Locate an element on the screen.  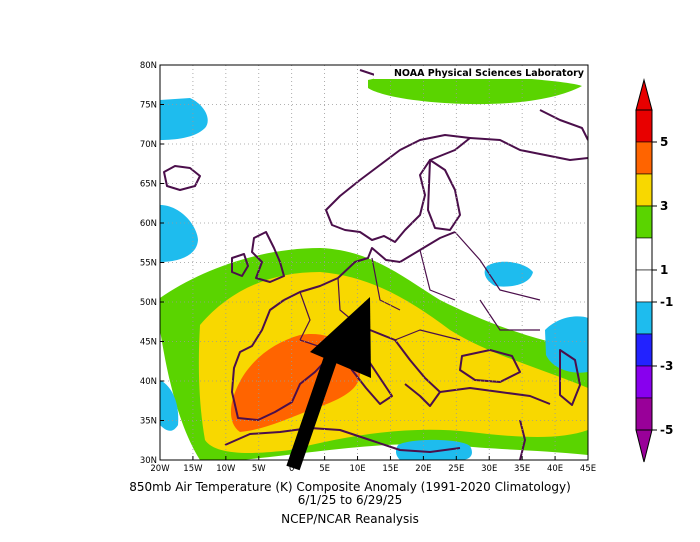
coast-levant is located at coordinates (522, 439).